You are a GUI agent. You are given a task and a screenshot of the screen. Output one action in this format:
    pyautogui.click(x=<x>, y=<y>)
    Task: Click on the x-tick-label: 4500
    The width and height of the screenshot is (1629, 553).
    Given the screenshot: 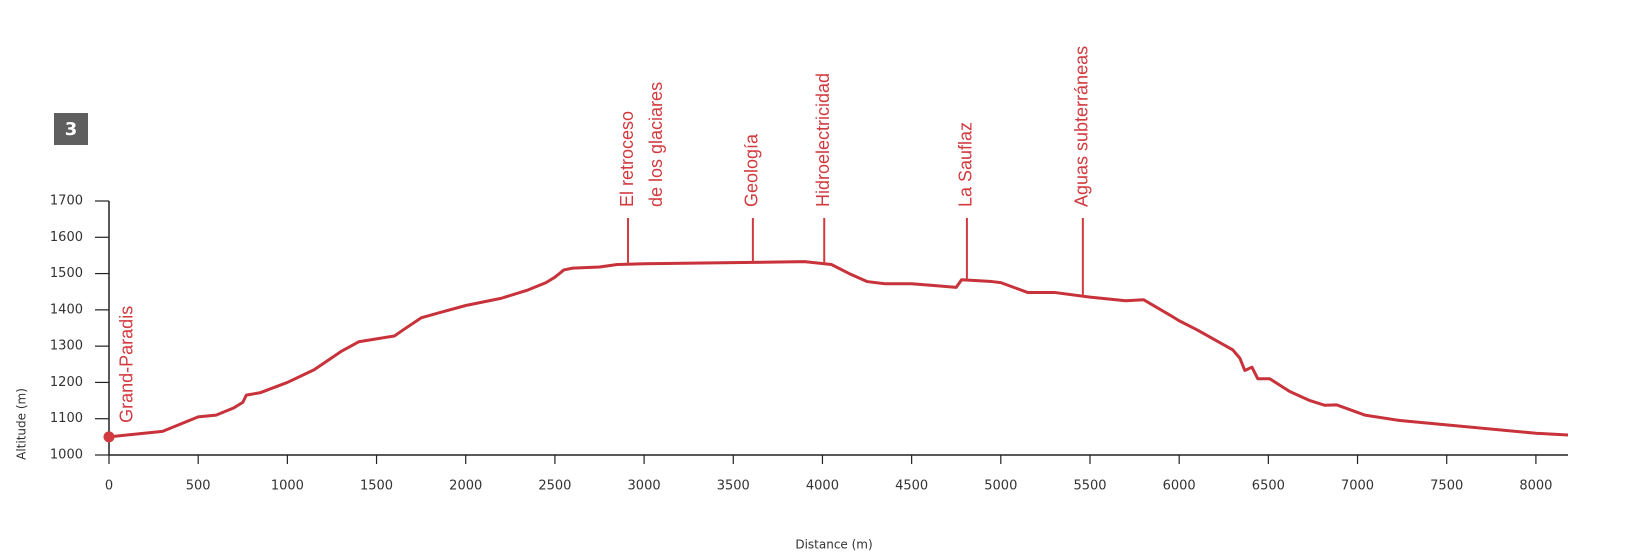 What is the action you would take?
    pyautogui.click(x=911, y=486)
    